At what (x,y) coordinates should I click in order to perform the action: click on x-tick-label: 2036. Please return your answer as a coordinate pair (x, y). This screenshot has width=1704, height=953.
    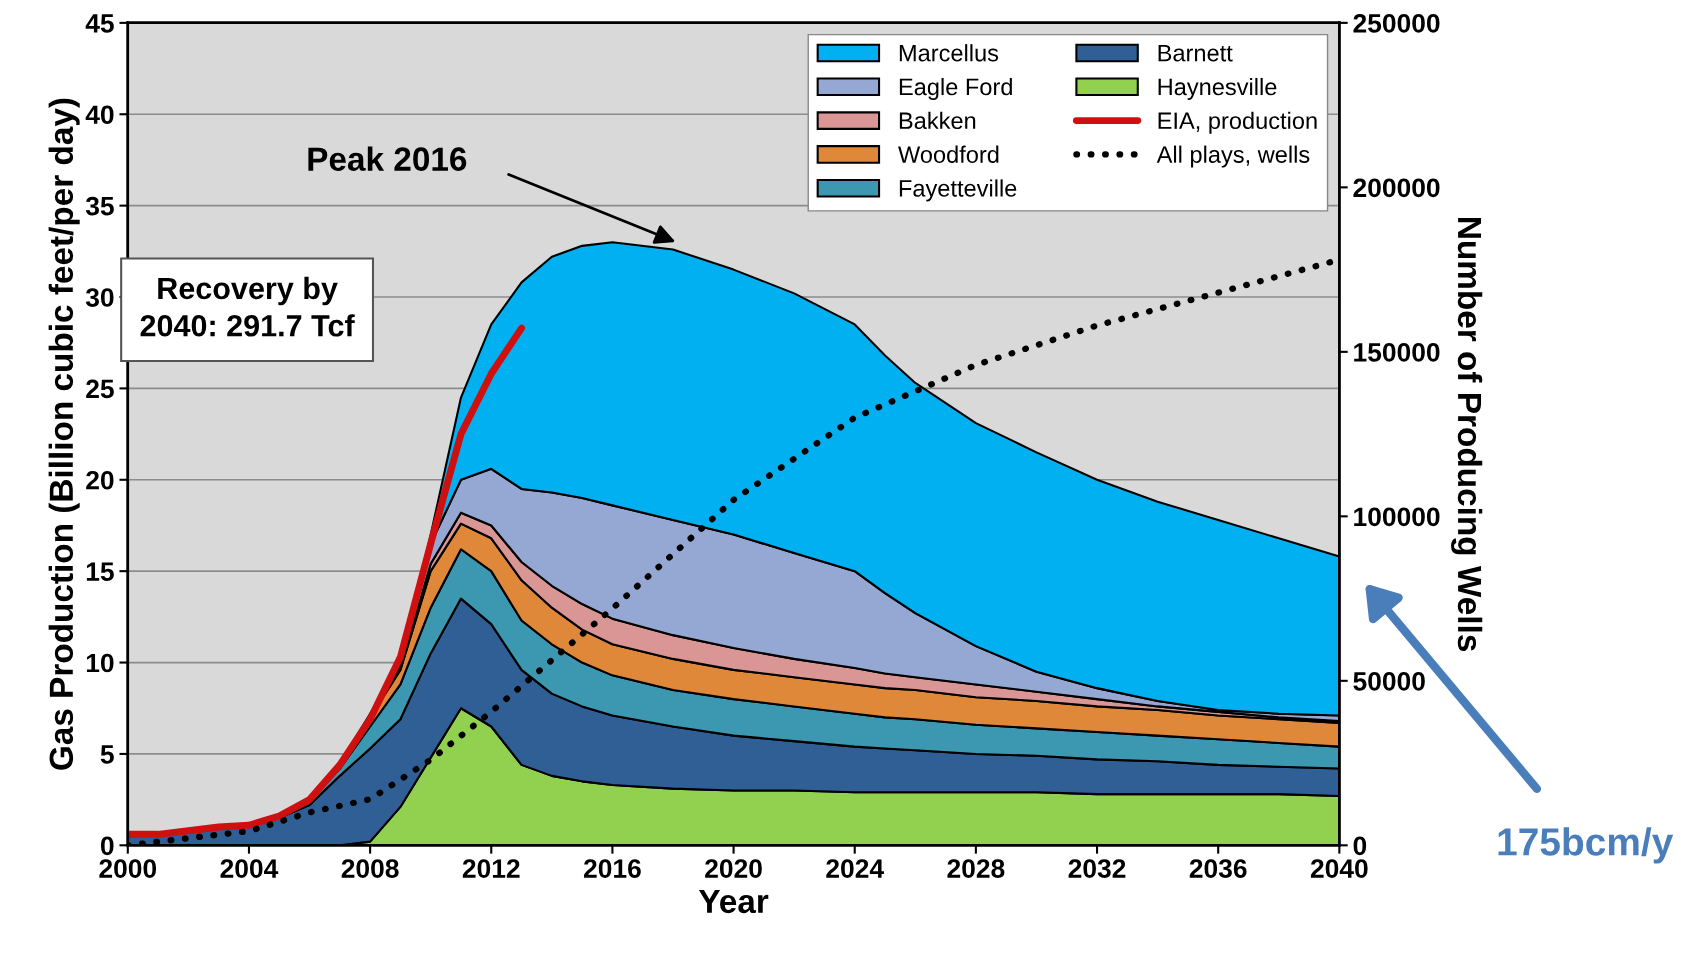
    Looking at the image, I should click on (1218, 868).